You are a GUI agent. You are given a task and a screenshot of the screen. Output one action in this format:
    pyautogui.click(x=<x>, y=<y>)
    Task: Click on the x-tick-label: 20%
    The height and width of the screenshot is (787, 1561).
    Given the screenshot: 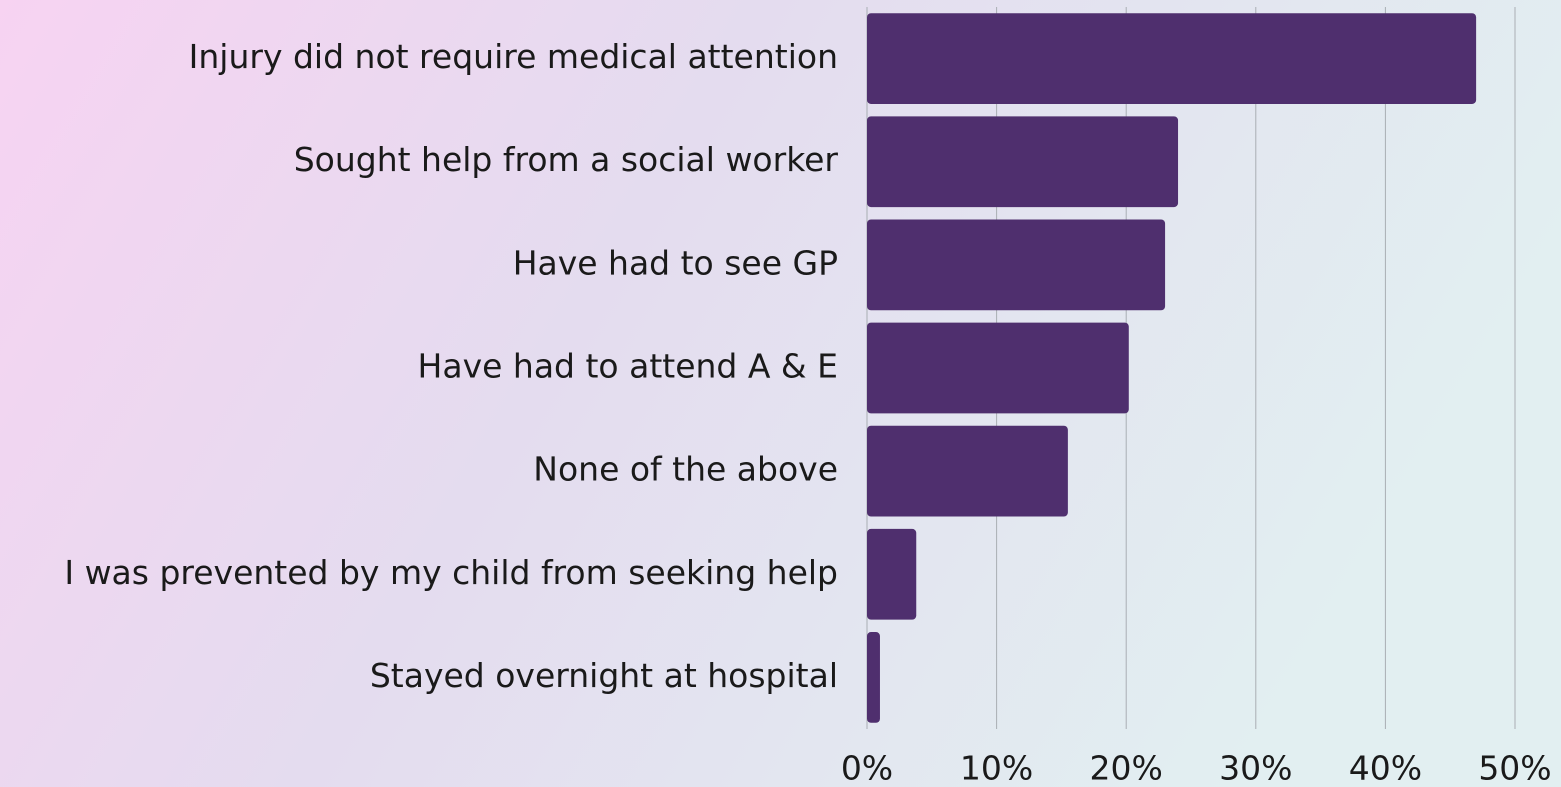 What is the action you would take?
    pyautogui.click(x=1126, y=768)
    